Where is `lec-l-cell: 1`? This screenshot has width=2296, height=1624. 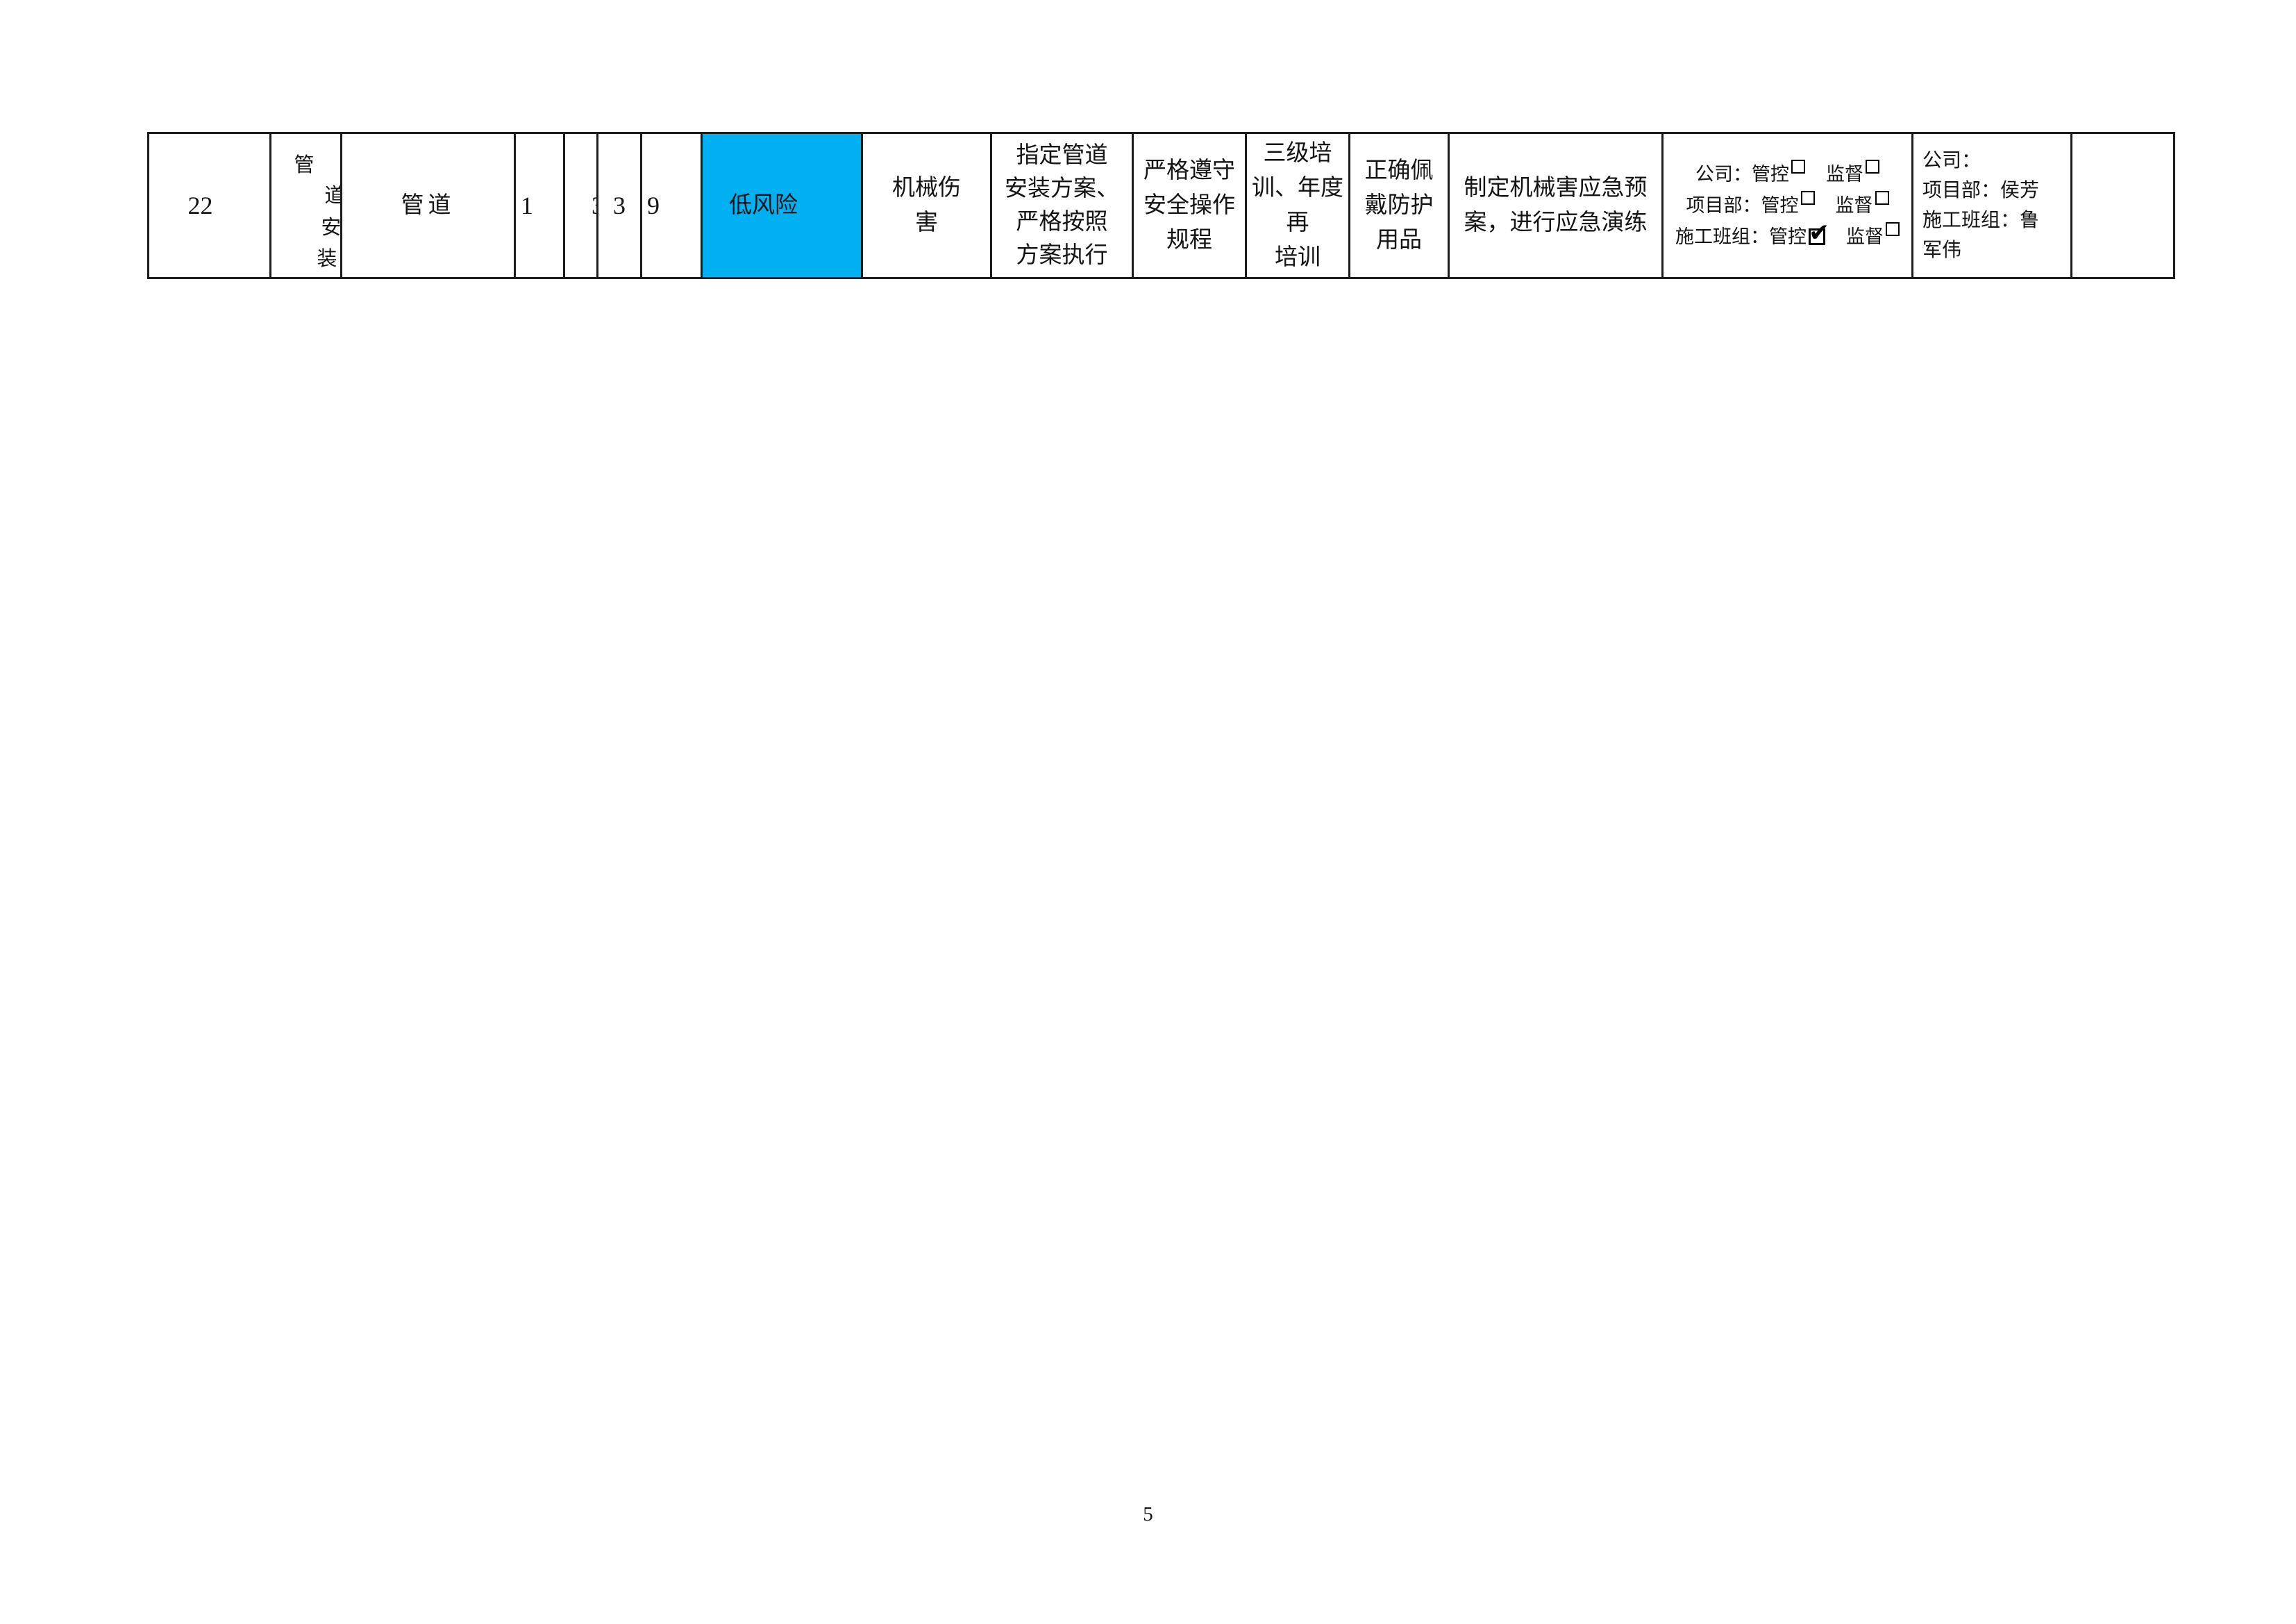
lec-l-cell: 1 is located at coordinates (539, 206).